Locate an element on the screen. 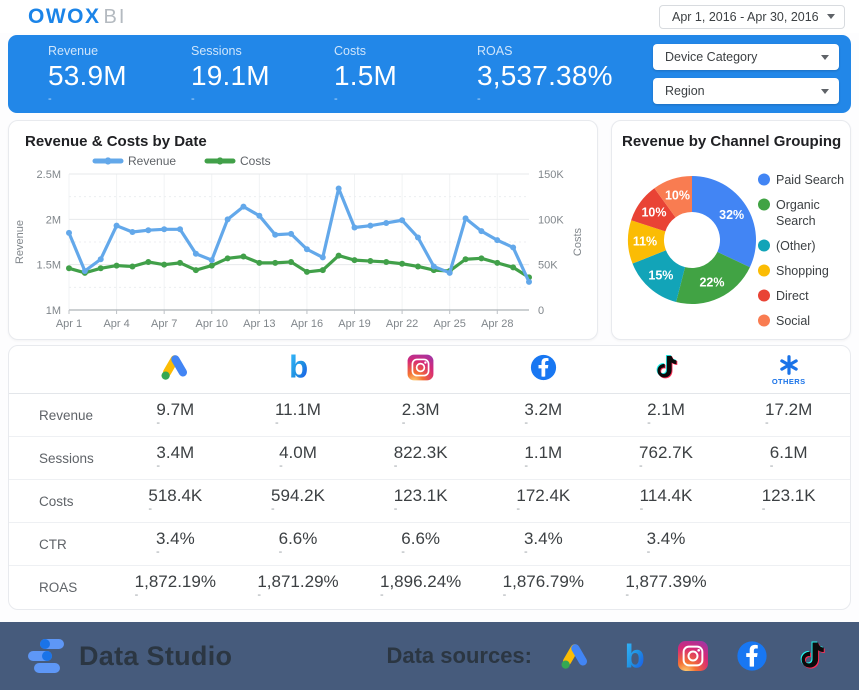 Image resolution: width=859 pixels, height=690 pixels. table-row-ctr: CTR 3.4% -6.6% -6.6% -3.4% -3.4% - is located at coordinates (429, 544).